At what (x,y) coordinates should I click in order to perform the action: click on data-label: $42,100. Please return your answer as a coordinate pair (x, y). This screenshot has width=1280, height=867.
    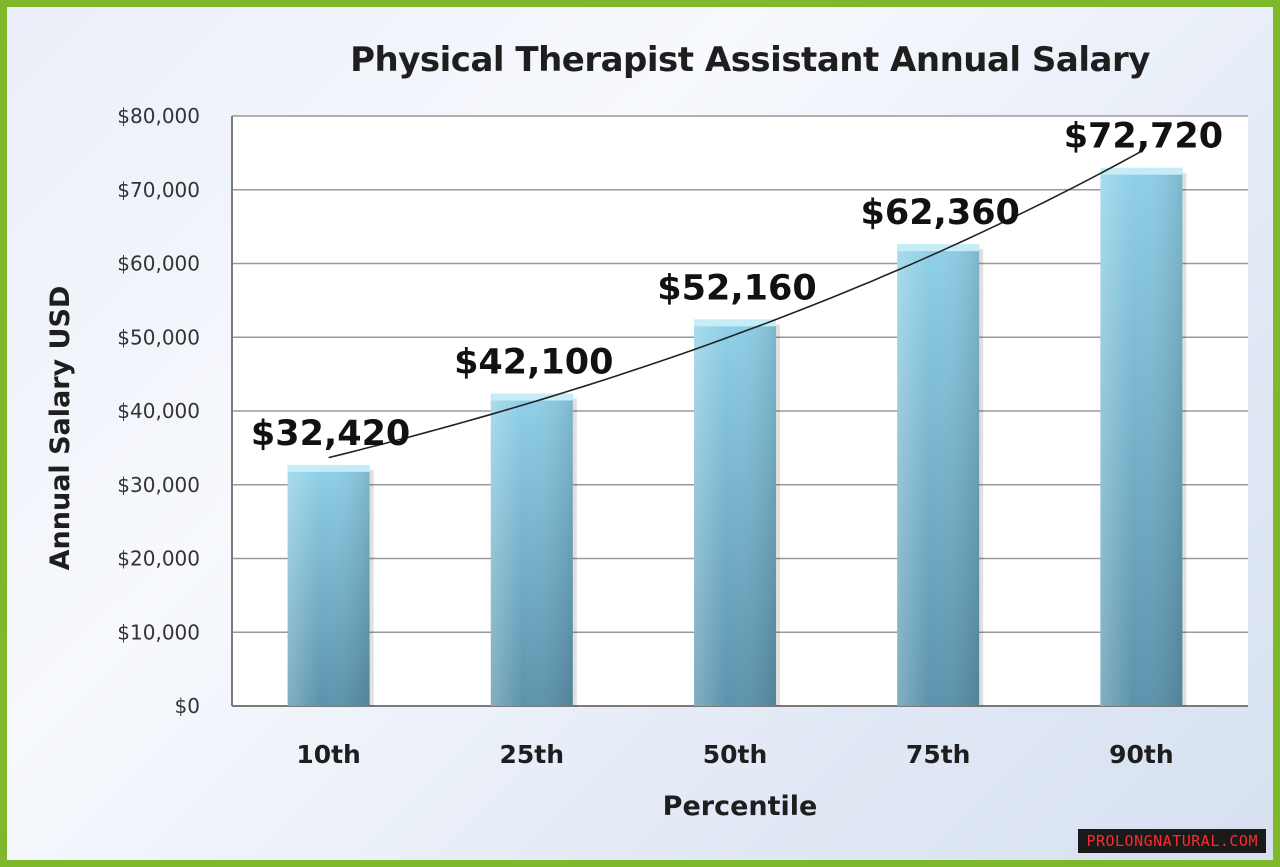
    Looking at the image, I should click on (533, 363).